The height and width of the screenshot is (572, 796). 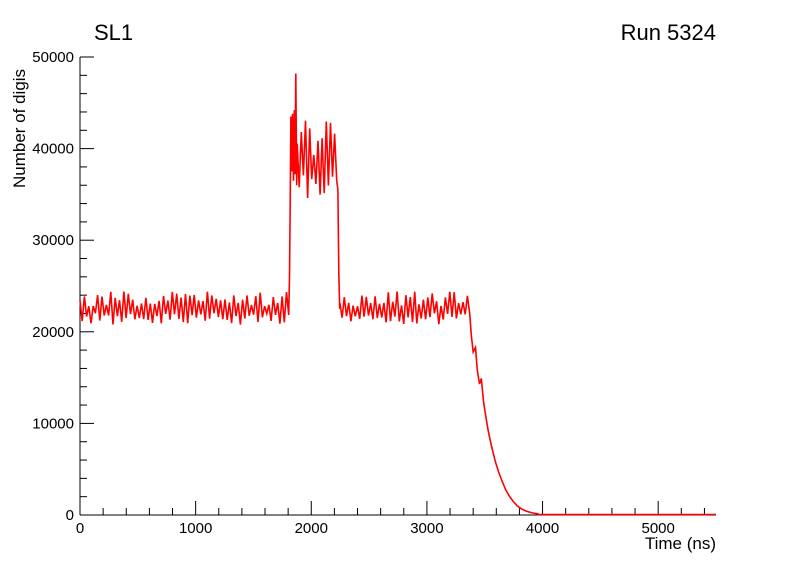 I want to click on x-tick-label: 0, so click(x=80, y=528).